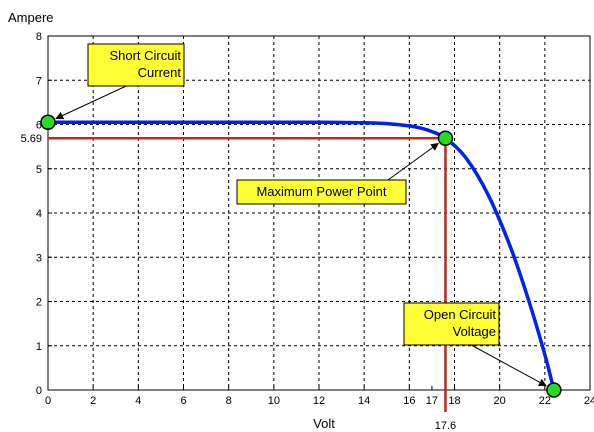 The height and width of the screenshot is (432, 594). I want to click on x-tick-label: 2, so click(93, 401).